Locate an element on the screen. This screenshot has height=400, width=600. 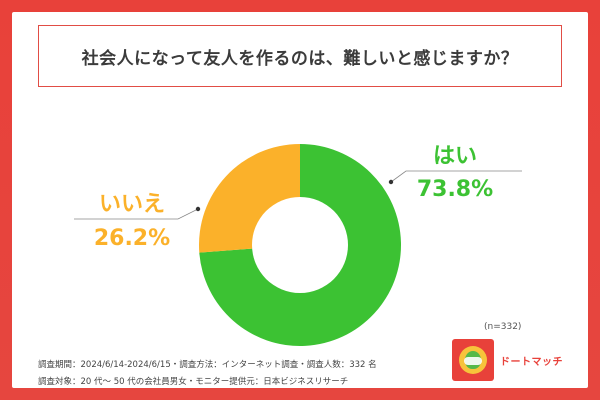
category-label-no: いいえ is located at coordinates (132, 204).